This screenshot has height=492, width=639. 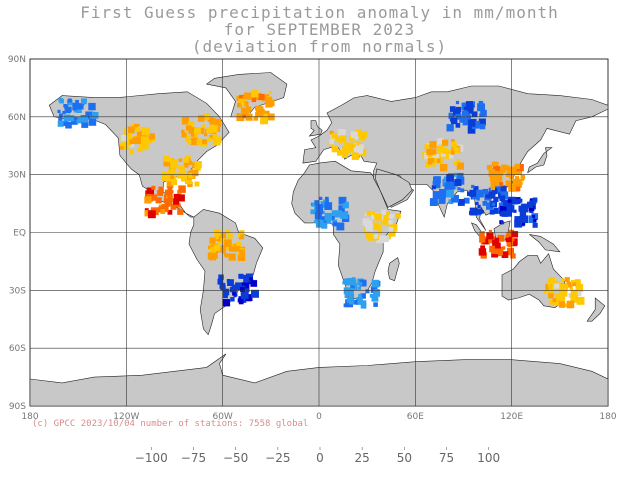 I want to click on anomaly-us-southeast-dry, so click(x=181, y=172).